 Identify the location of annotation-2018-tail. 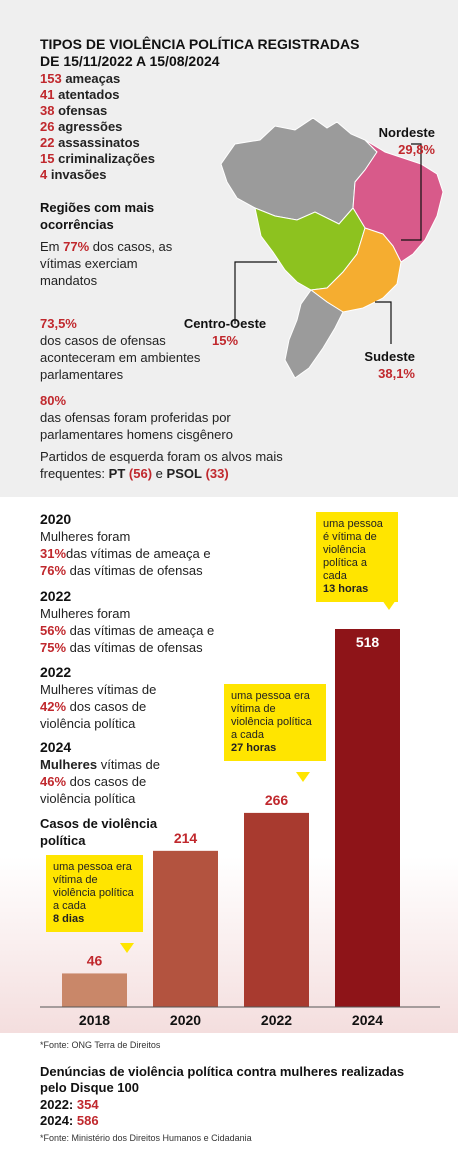
(127, 948).